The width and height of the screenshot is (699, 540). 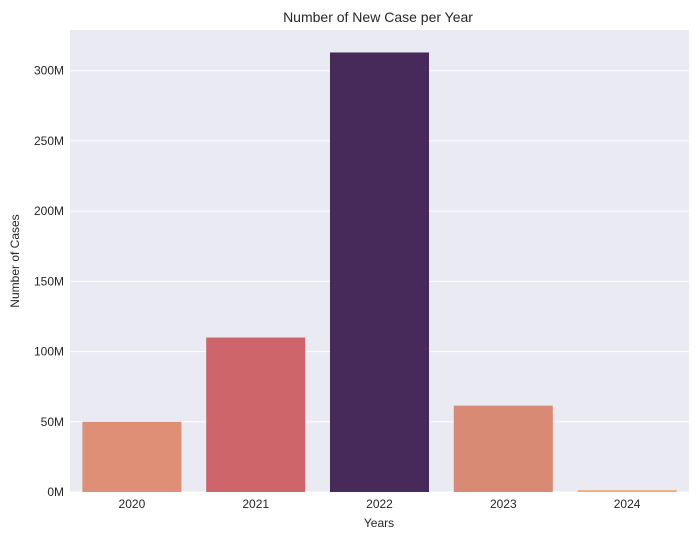 What do you see at coordinates (627, 504) in the screenshot?
I see `x-tick-label: 2024` at bounding box center [627, 504].